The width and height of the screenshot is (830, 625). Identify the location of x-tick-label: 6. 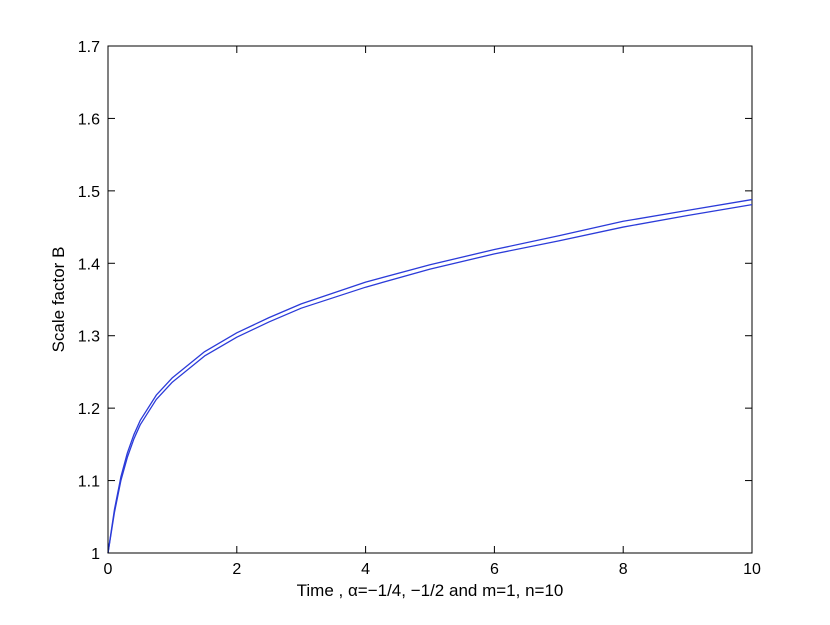
(494, 569).